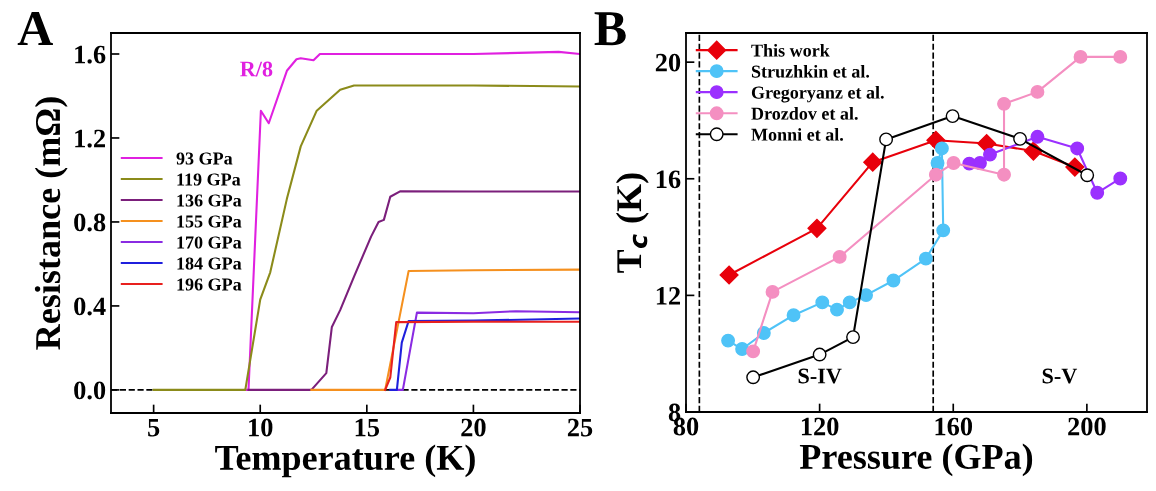  What do you see at coordinates (209, 221) in the screenshot?
I see `legend-label: 155 GPa` at bounding box center [209, 221].